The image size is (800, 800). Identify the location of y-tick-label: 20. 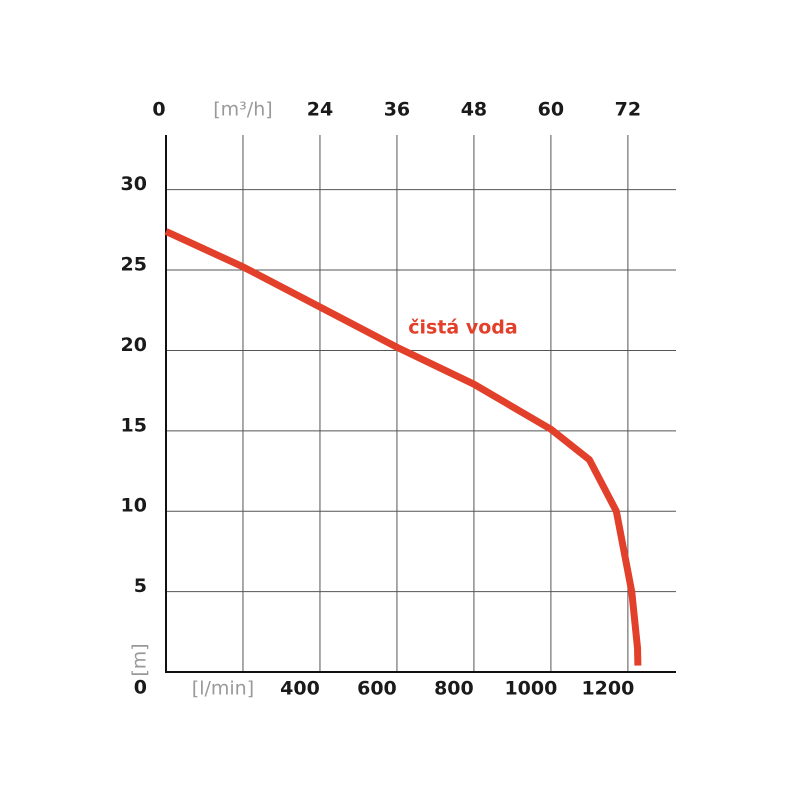
(134, 345).